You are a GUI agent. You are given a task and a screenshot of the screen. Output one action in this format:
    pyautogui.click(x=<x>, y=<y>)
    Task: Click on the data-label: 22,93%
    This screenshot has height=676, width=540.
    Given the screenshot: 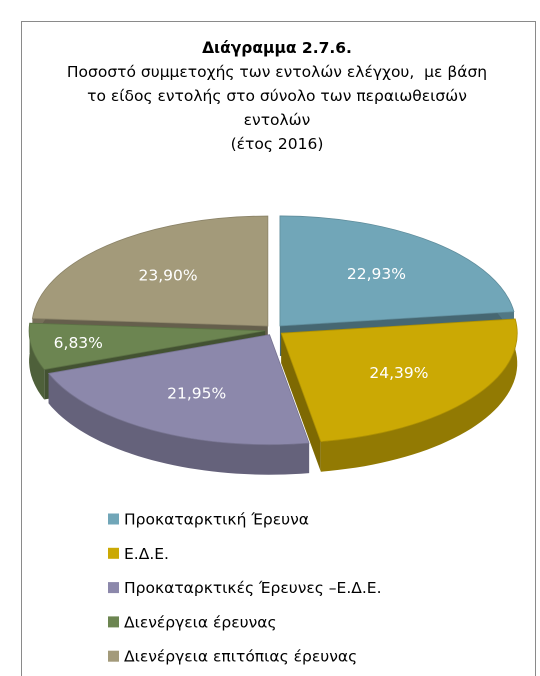 What is the action you would take?
    pyautogui.click(x=376, y=274)
    